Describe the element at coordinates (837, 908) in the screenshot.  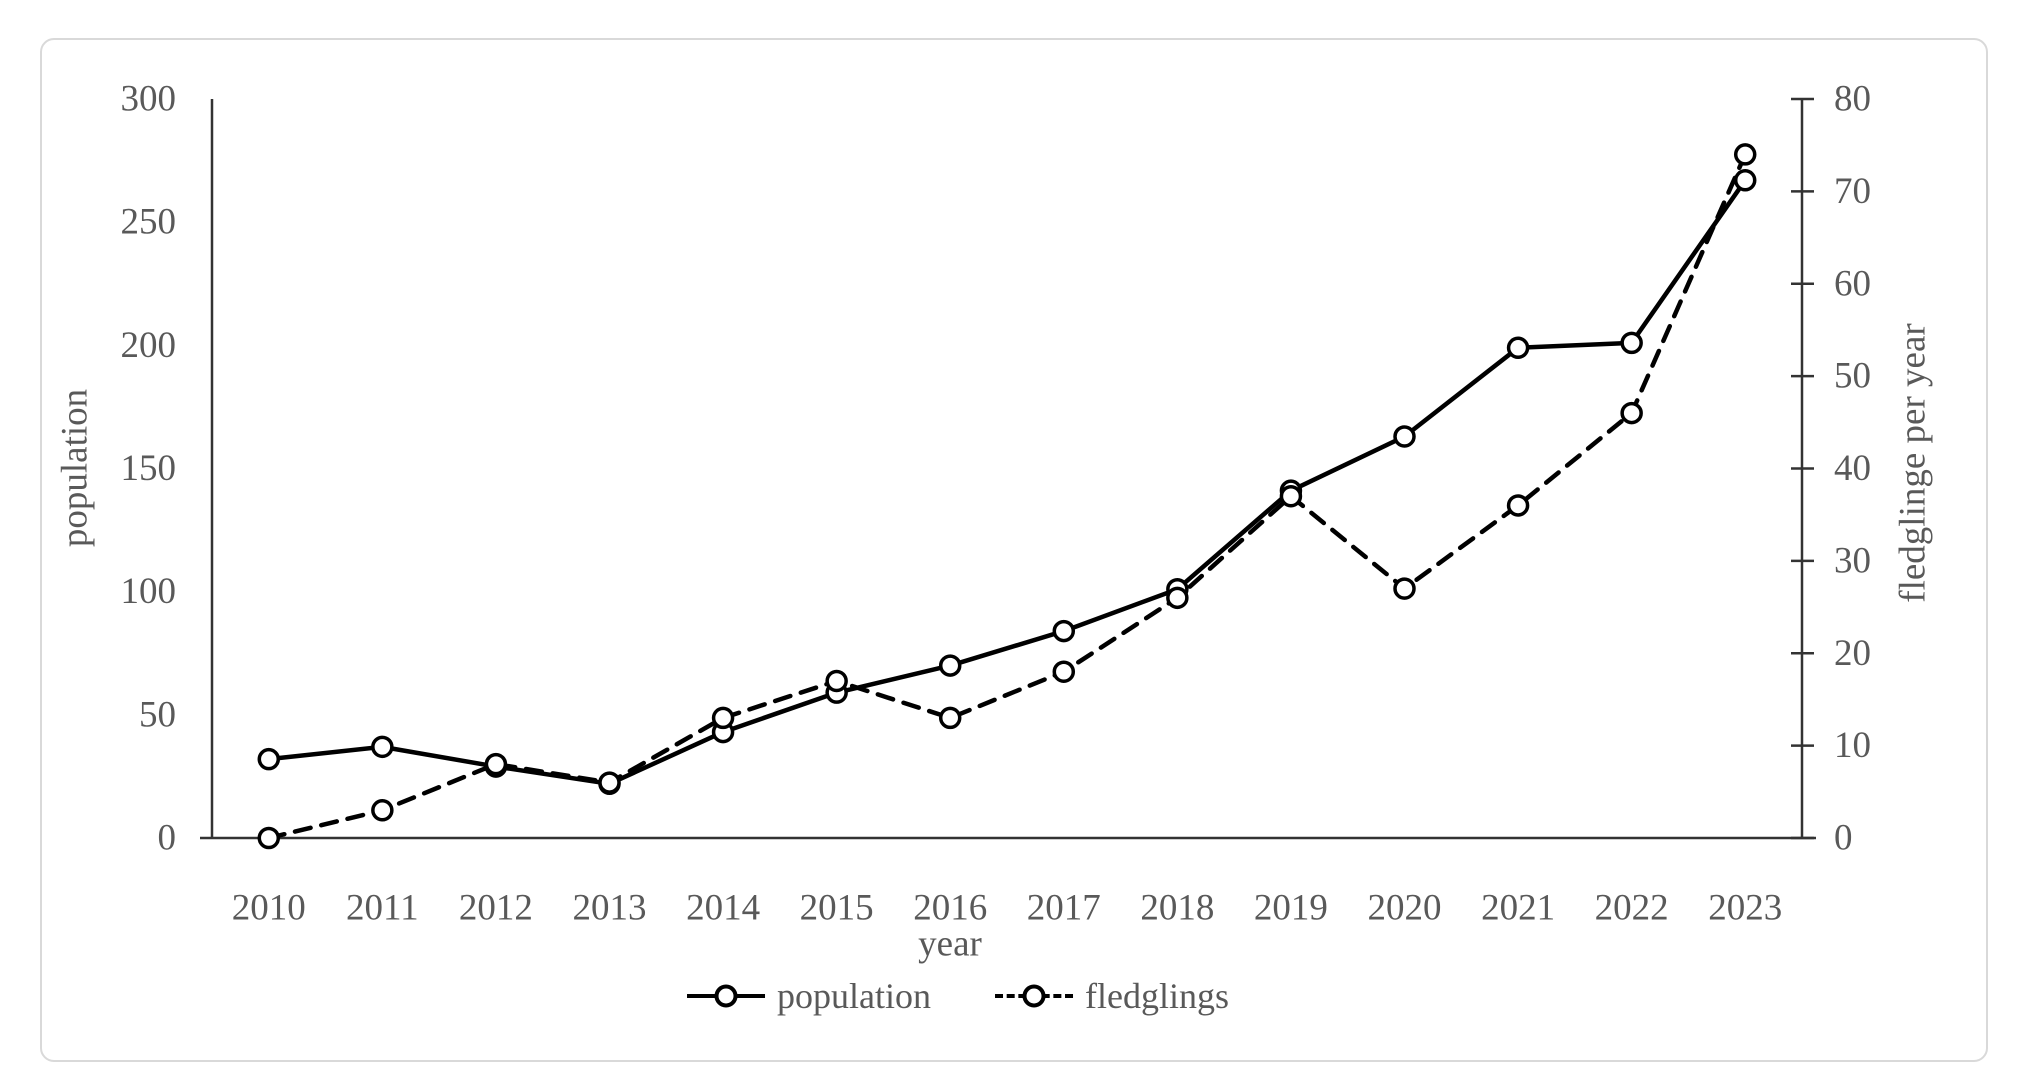
I see `x-axis-tick-label: 2015` at that location.